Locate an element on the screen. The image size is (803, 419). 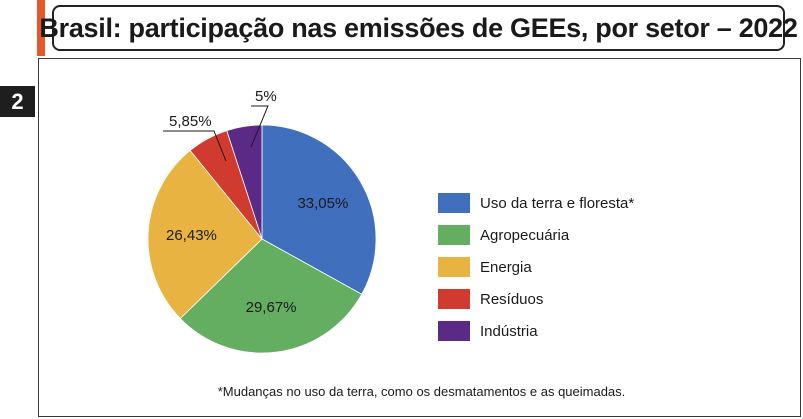
slice-label-energia: 26,43% is located at coordinates (191, 235).